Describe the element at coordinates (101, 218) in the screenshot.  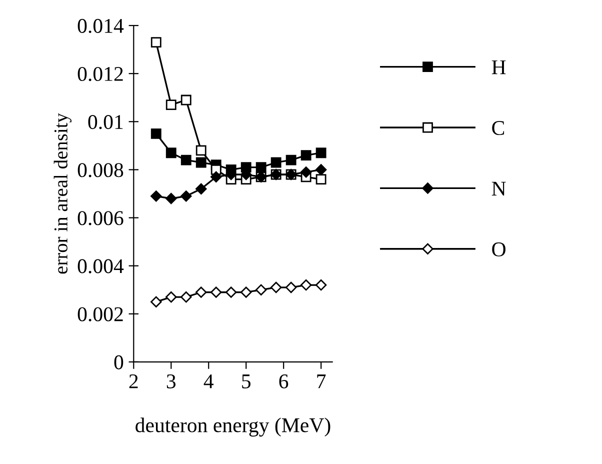
I see `y-tick-label: 0.006` at that location.